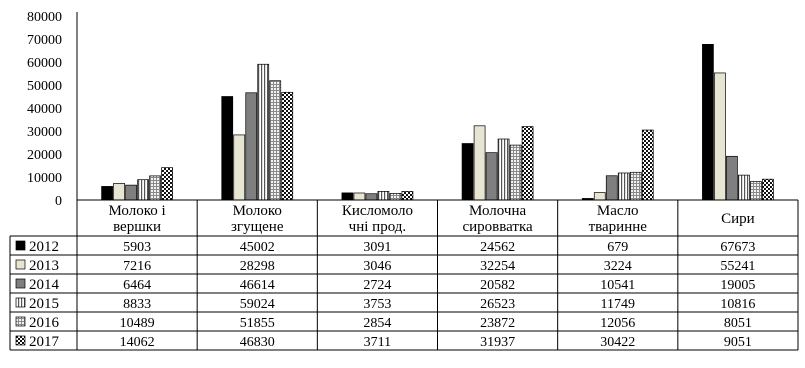 The width and height of the screenshot is (805, 368). Describe the element at coordinates (44, 247) in the screenshot. I see `legend-label: 2012` at that location.